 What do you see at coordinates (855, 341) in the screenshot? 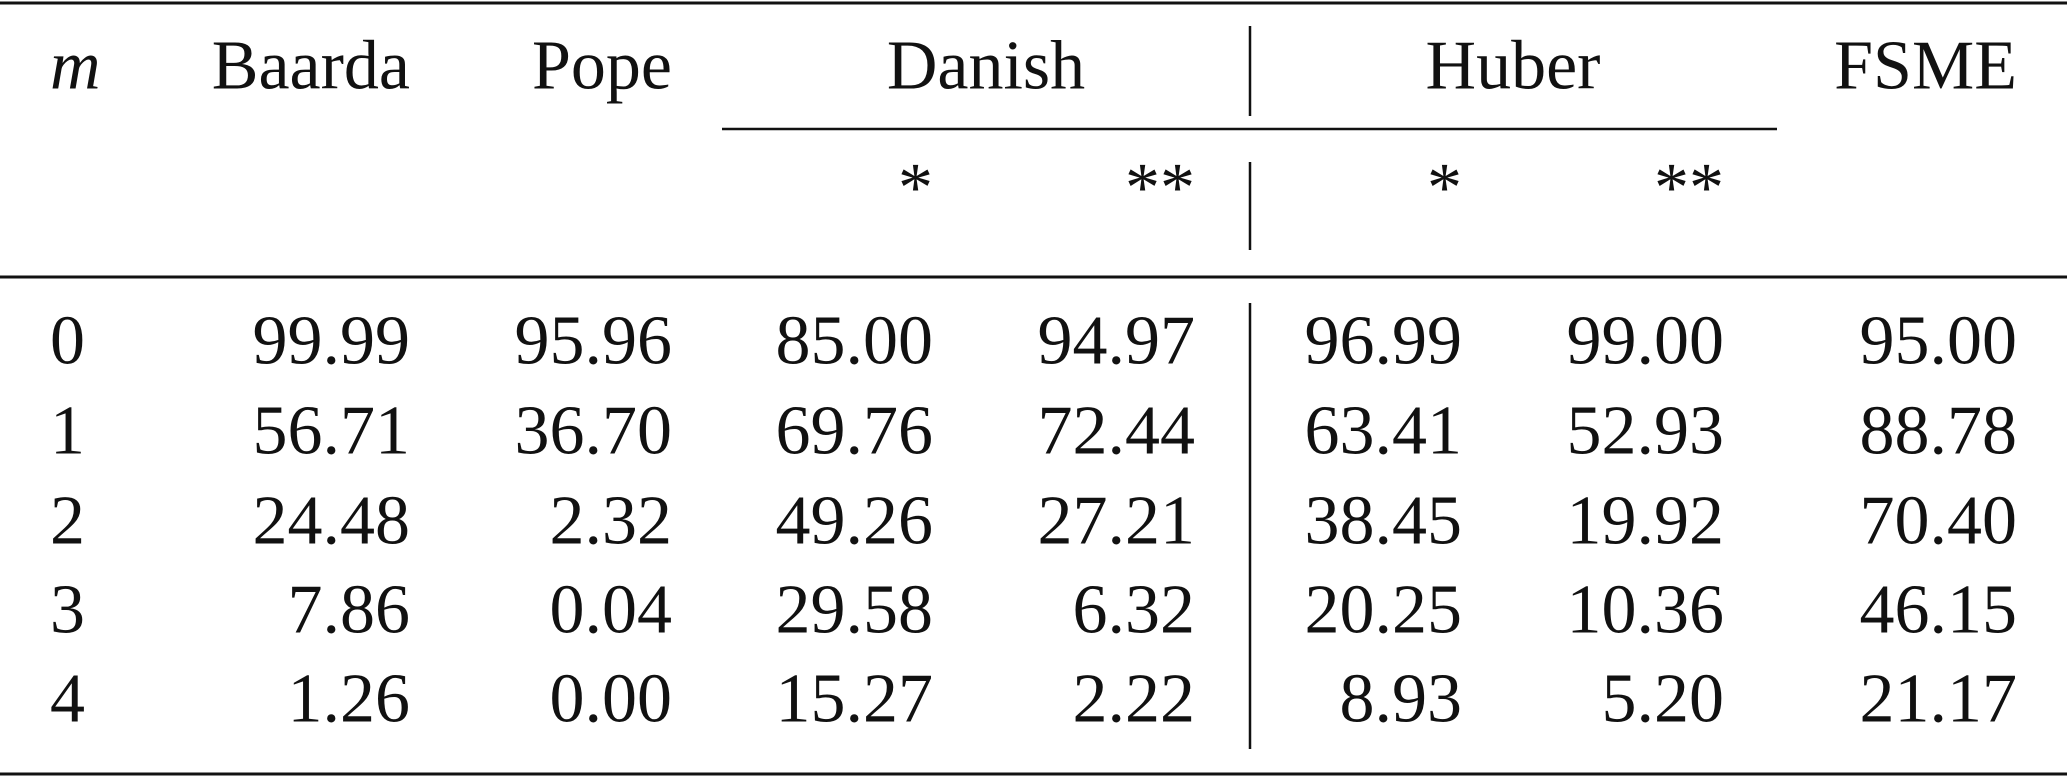
I see `cell: 85.00` at bounding box center [855, 341].